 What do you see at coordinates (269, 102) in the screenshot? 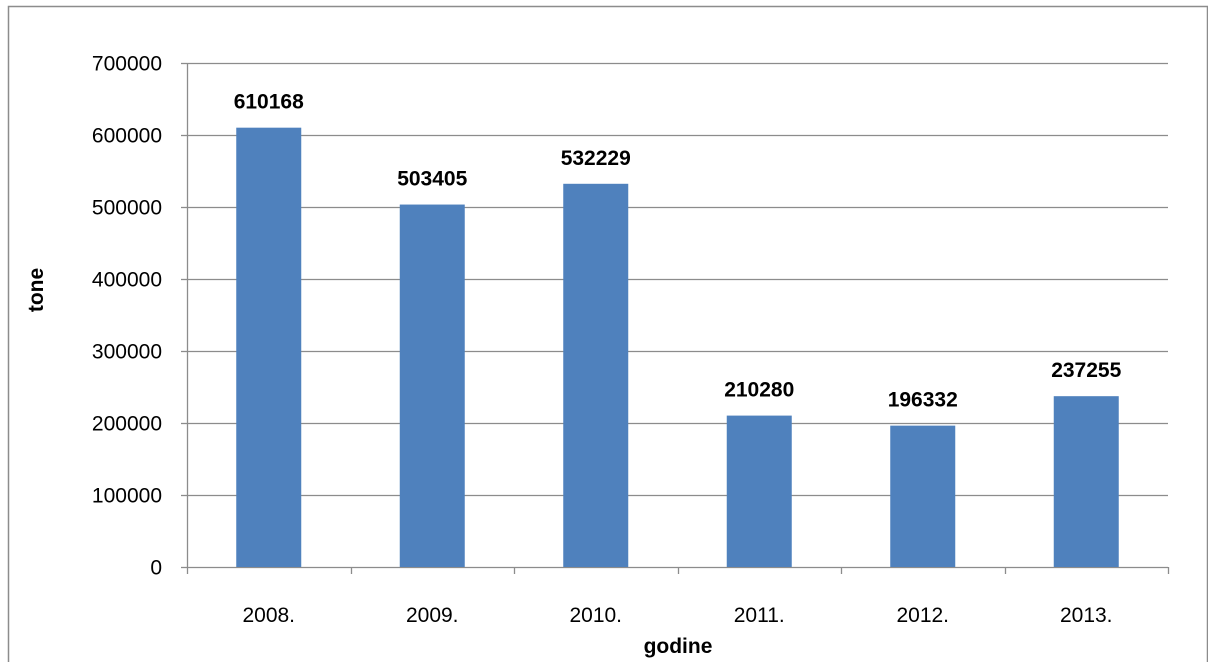
I see `bar-data-label: 610168` at bounding box center [269, 102].